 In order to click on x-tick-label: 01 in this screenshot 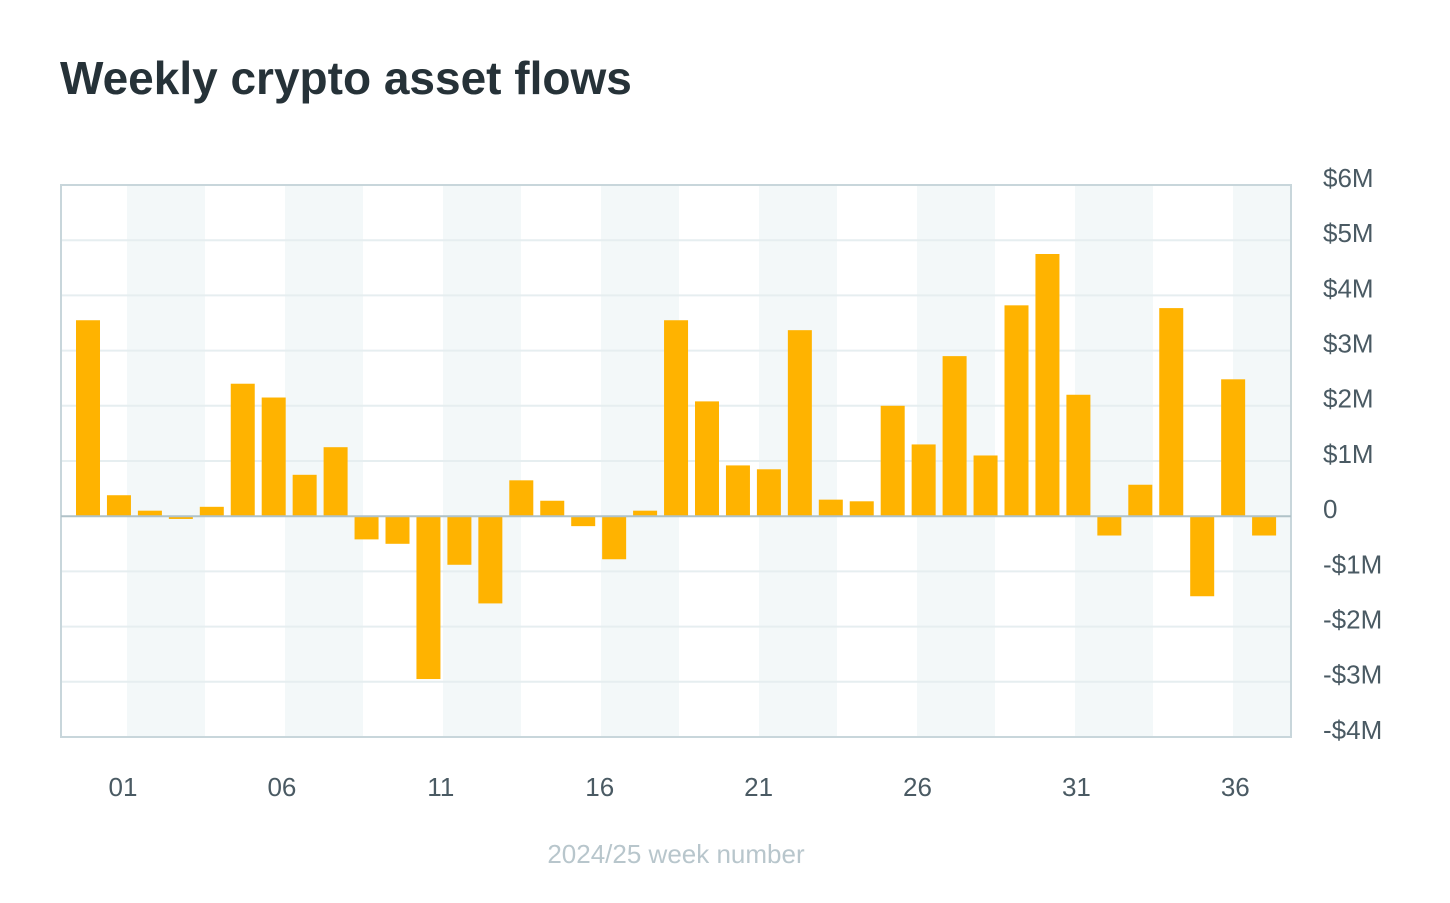, I will do `click(123, 787)`.